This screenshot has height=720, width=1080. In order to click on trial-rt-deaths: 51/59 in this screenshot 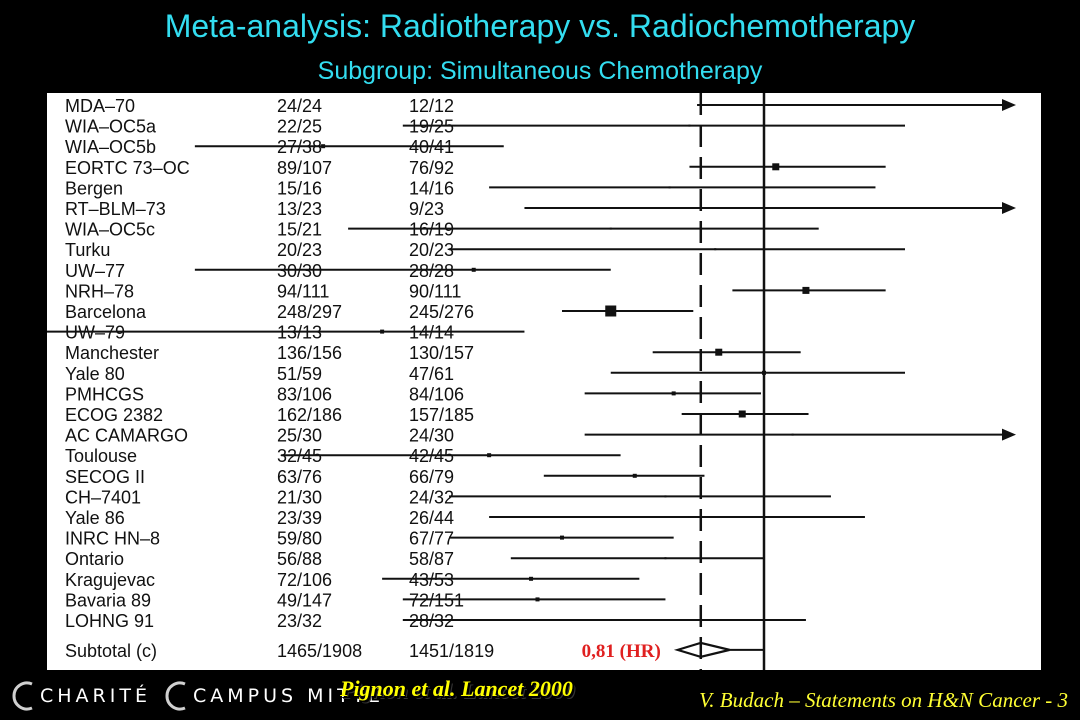, I will do `click(299, 374)`.